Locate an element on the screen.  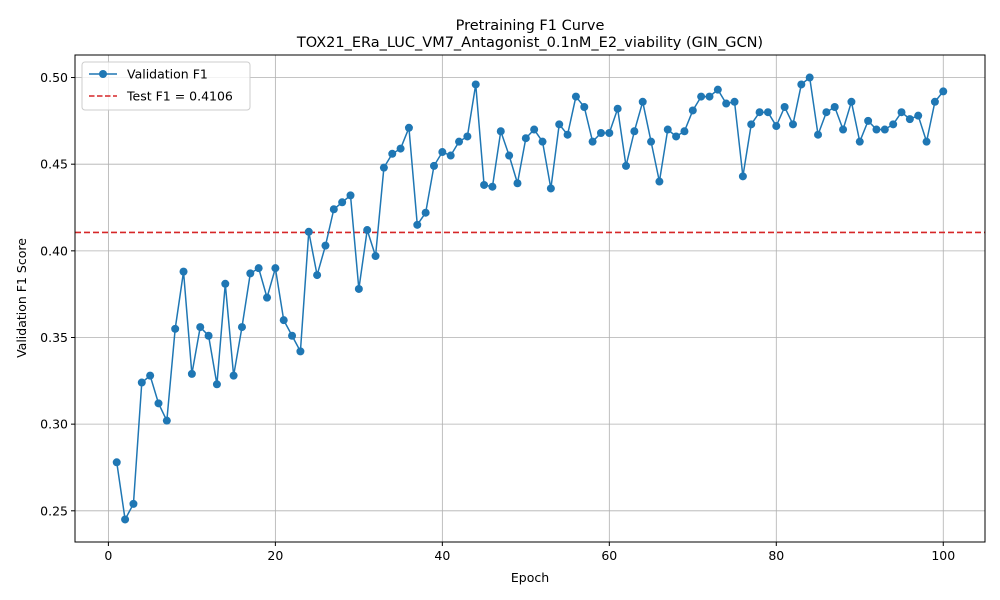
legend-marker-validation is located at coordinates (103, 74).